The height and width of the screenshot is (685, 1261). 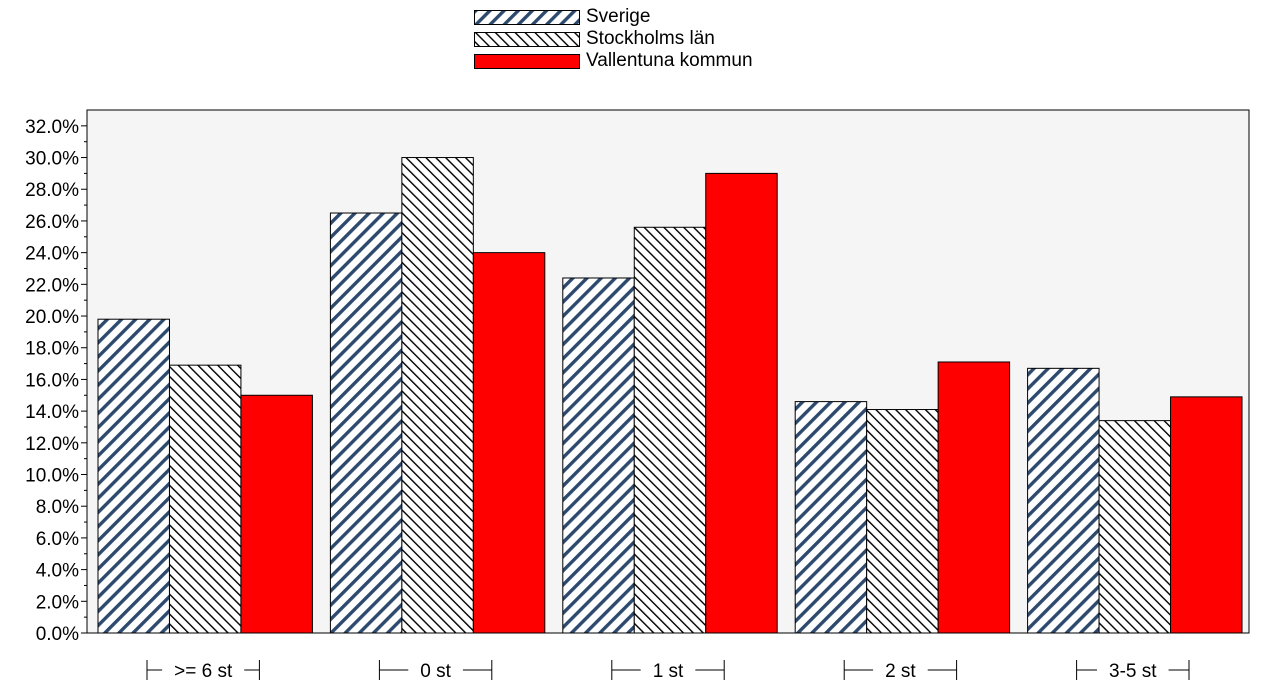 What do you see at coordinates (52, 444) in the screenshot?
I see `y-tick-label: 12.0%` at bounding box center [52, 444].